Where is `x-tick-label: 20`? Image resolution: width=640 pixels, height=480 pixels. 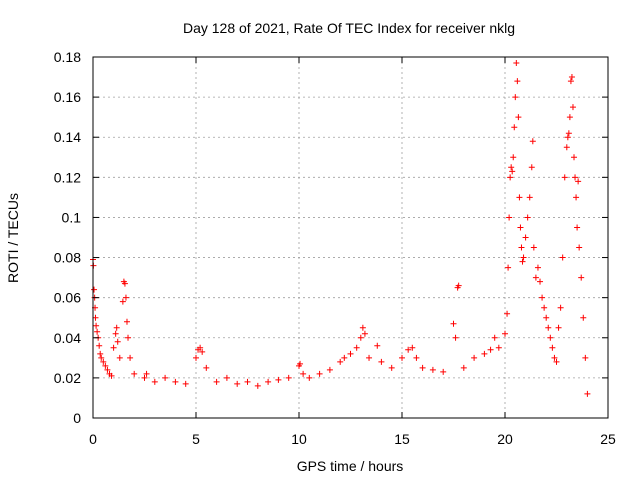 x-tick-label: 20 is located at coordinates (505, 439).